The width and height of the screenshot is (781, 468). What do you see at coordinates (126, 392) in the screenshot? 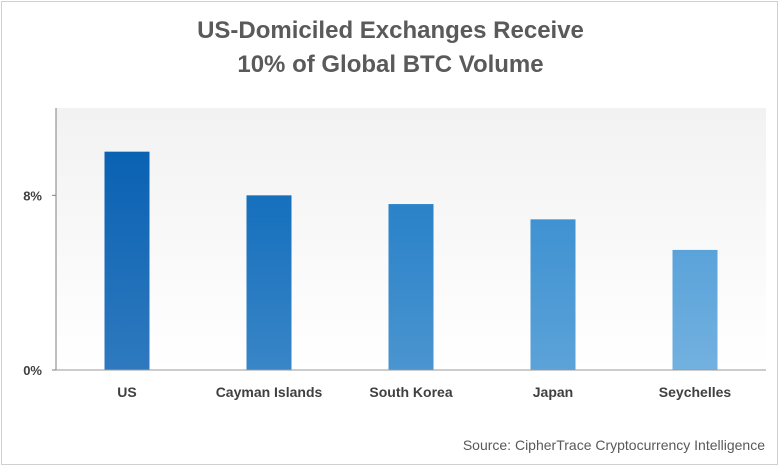
I see `x-tick-label: US` at bounding box center [126, 392].